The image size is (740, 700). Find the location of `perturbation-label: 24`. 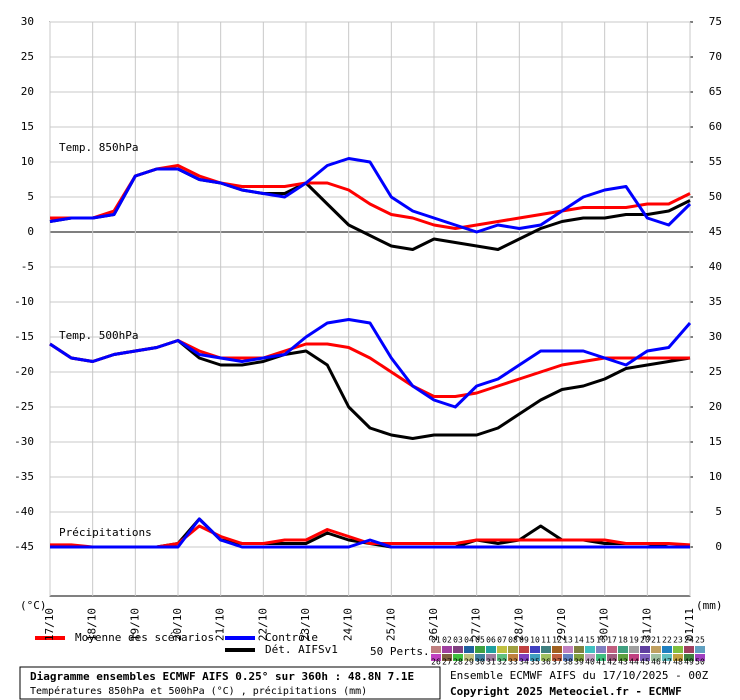

perturbation-label: 24 is located at coordinates (689, 640).